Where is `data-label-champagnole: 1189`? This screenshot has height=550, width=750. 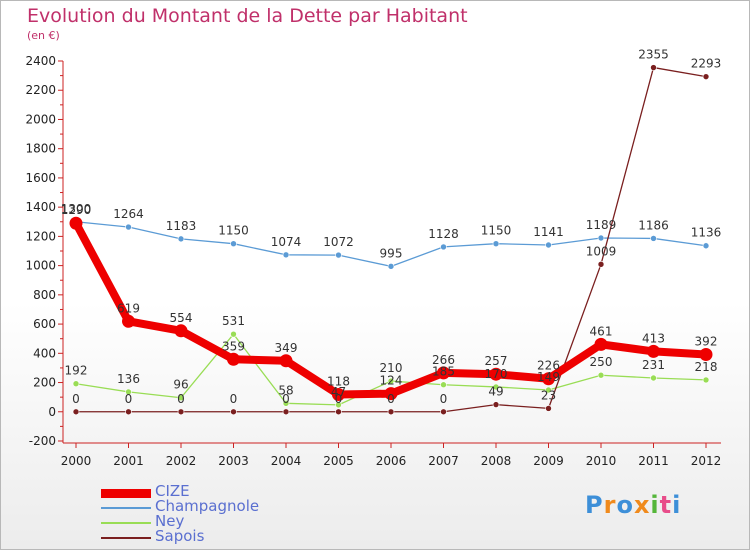 data-label-champagnole: 1189 is located at coordinates (601, 225).